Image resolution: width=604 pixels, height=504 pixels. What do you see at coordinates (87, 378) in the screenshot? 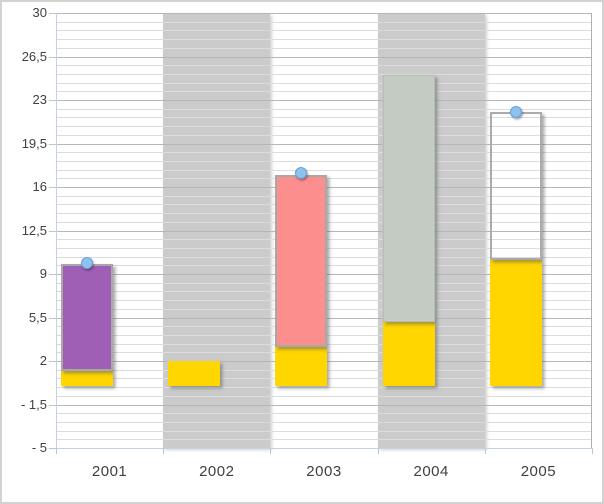
I see `bar-base-2001` at bounding box center [87, 378].